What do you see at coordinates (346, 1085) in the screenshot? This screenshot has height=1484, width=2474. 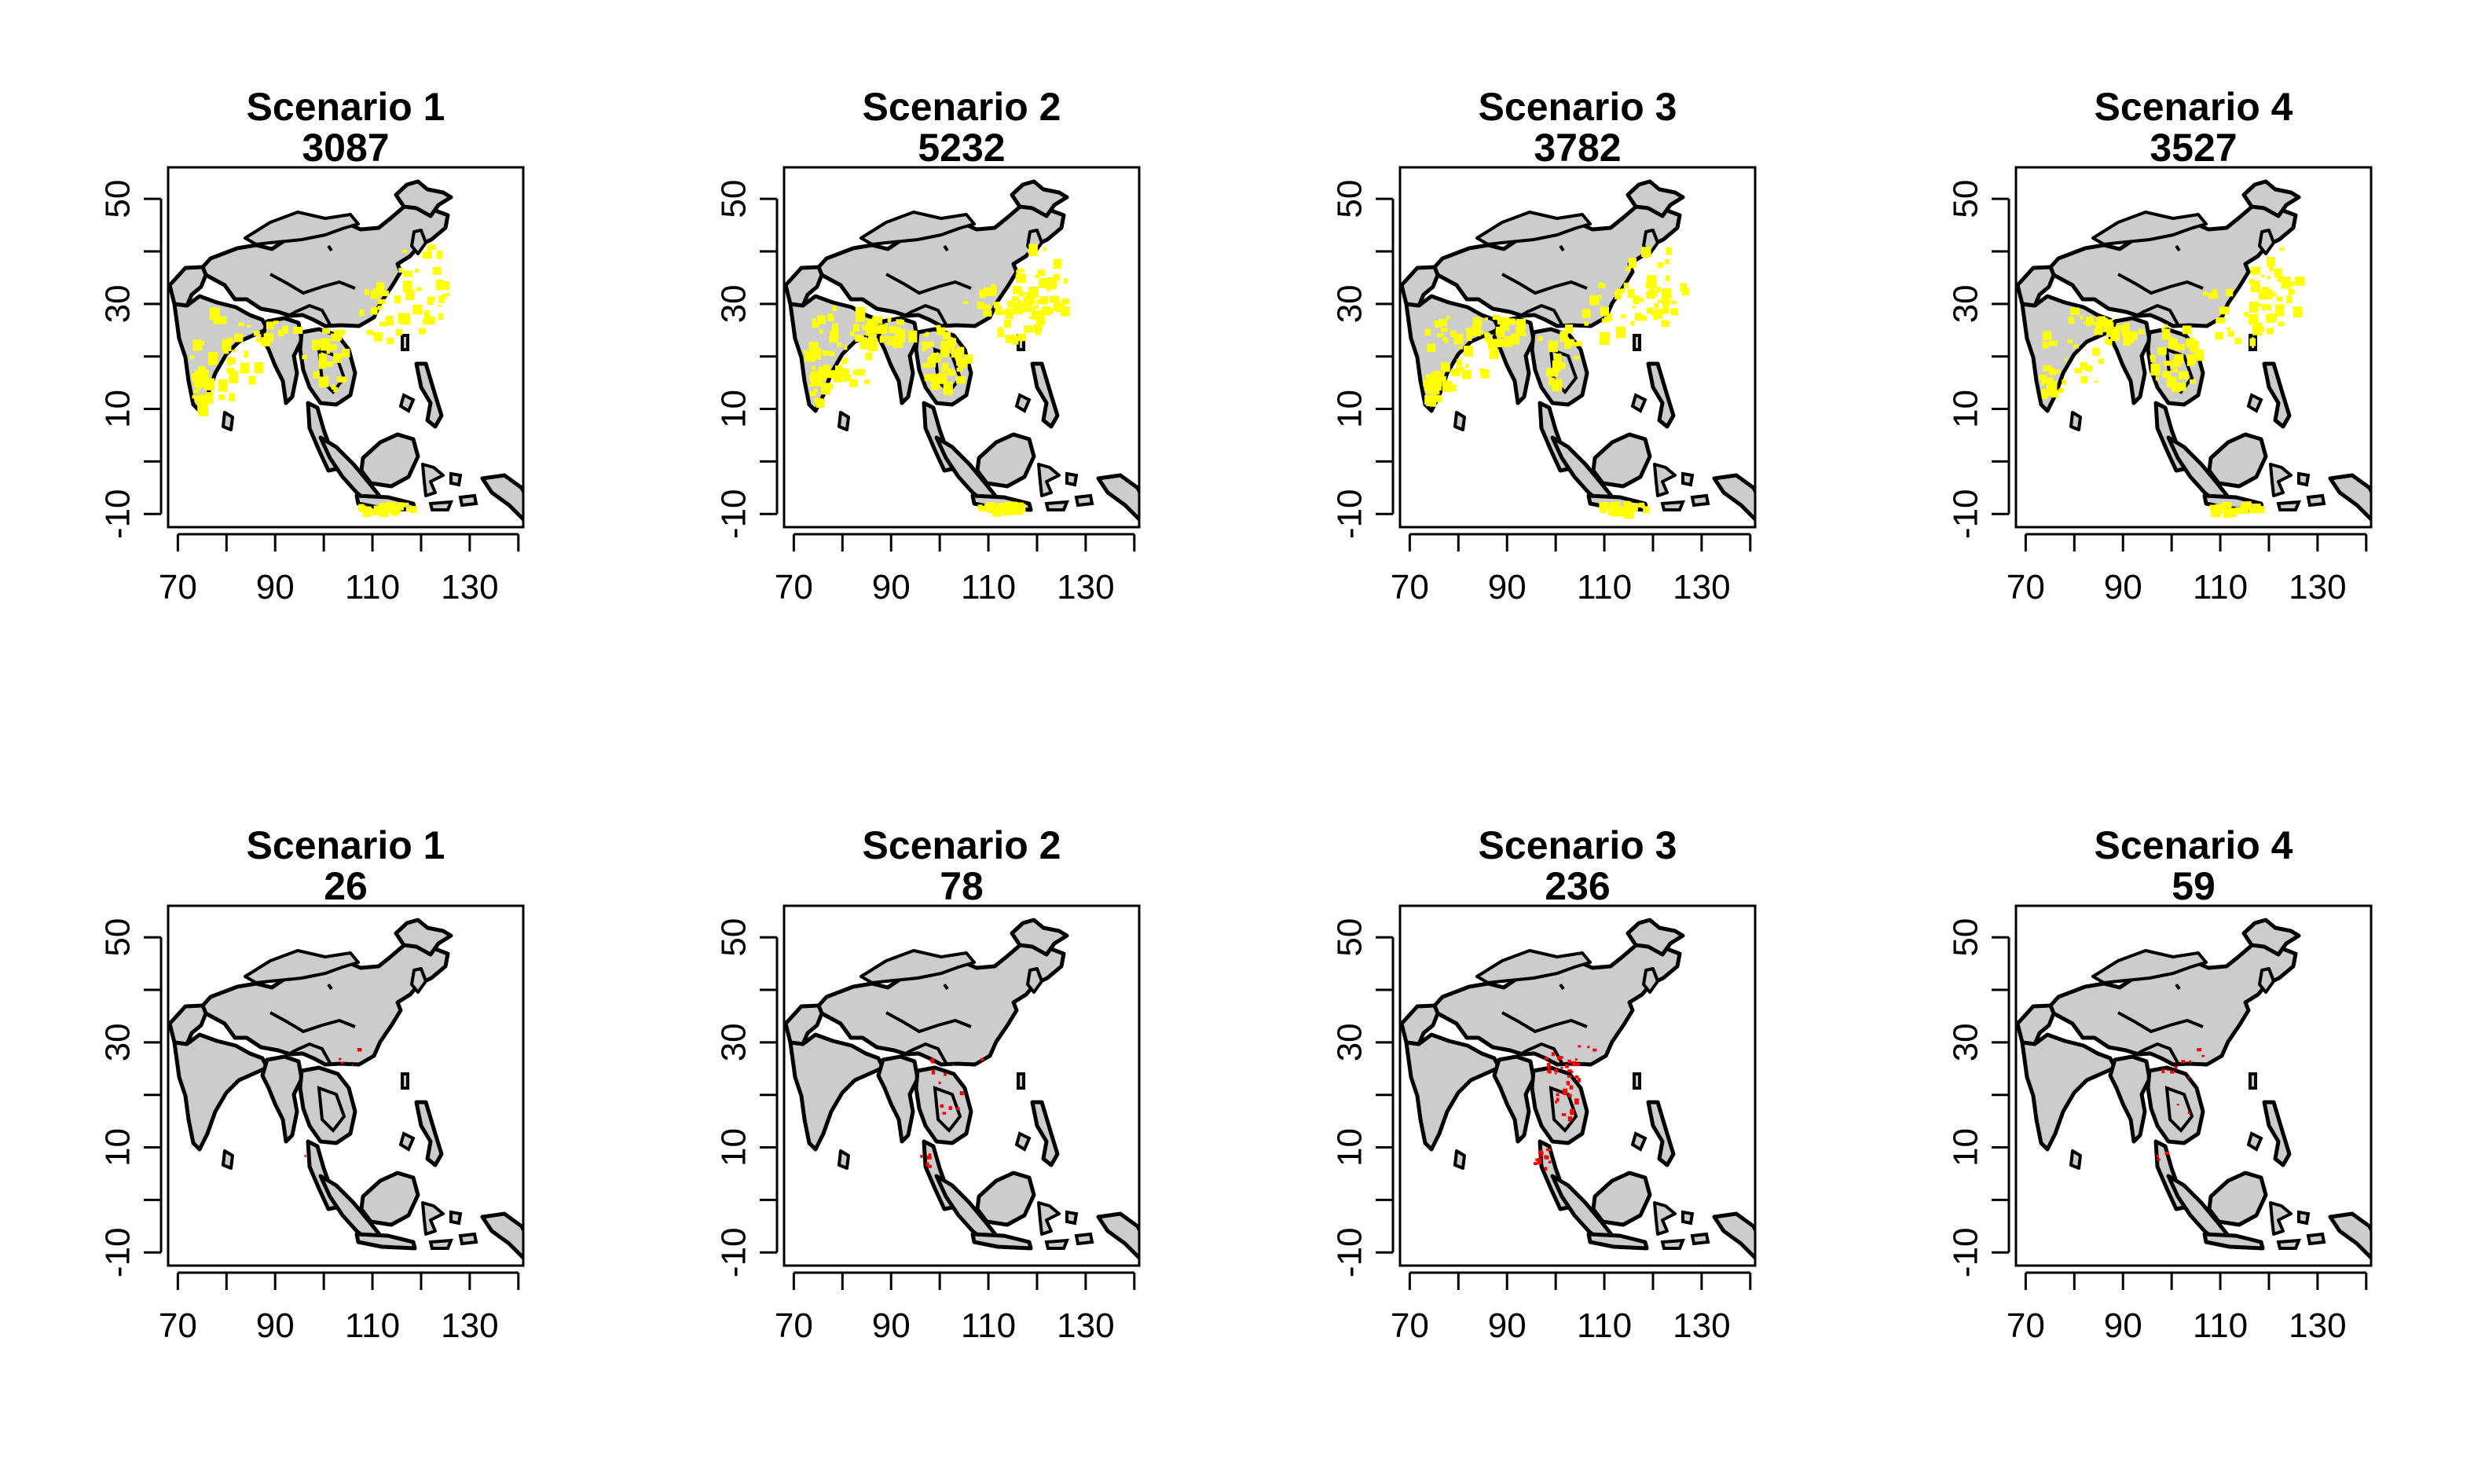 I see `plot-frame` at bounding box center [346, 1085].